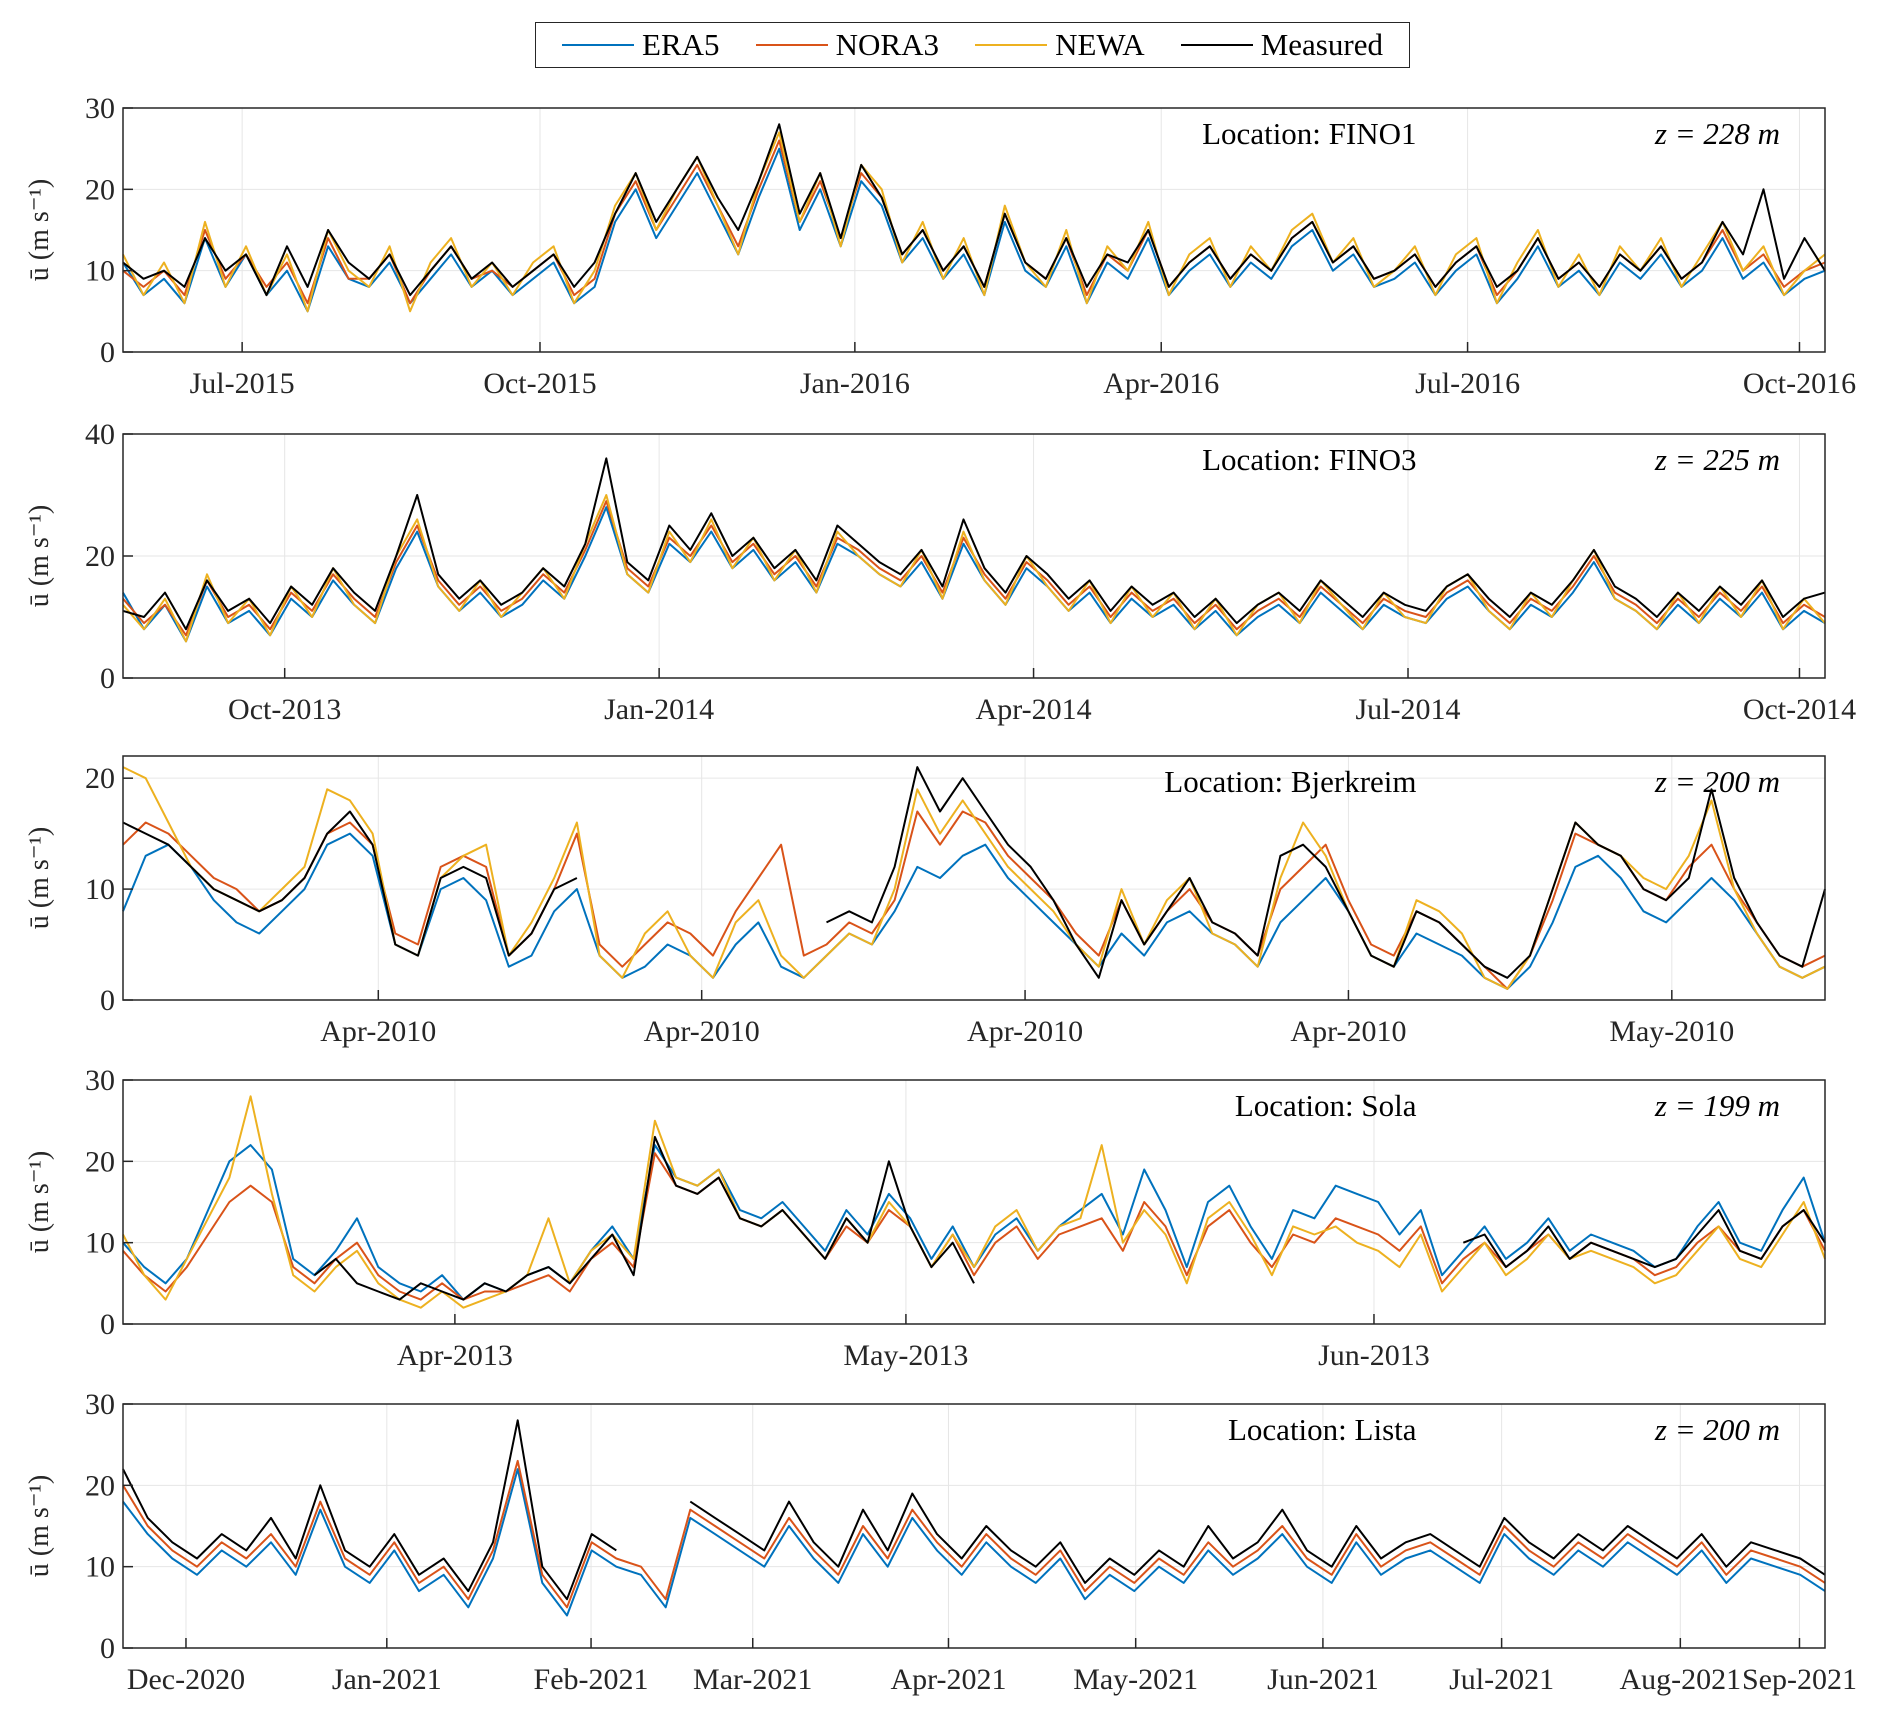 The image size is (1892, 1723). Describe the element at coordinates (948, 1679) in the screenshot. I see `x-tick-label: Apr-2021` at that location.